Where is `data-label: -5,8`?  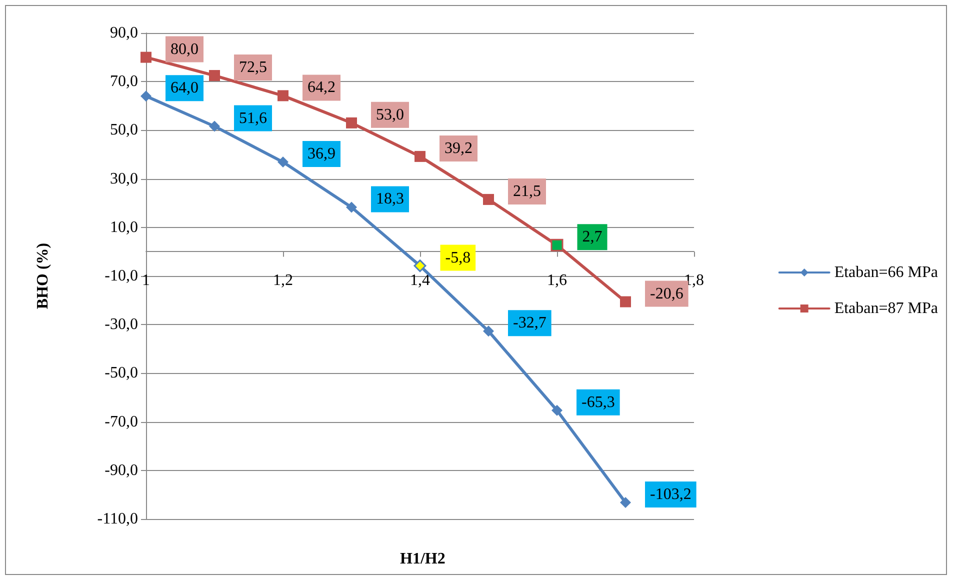 data-label: -5,8 is located at coordinates (458, 257).